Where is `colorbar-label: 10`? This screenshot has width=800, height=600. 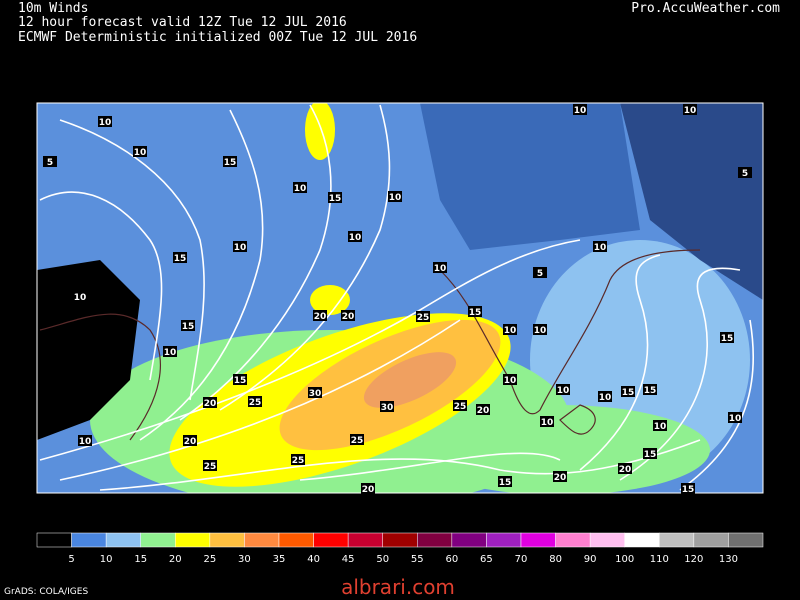 colorbar-label: 10 is located at coordinates (106, 559).